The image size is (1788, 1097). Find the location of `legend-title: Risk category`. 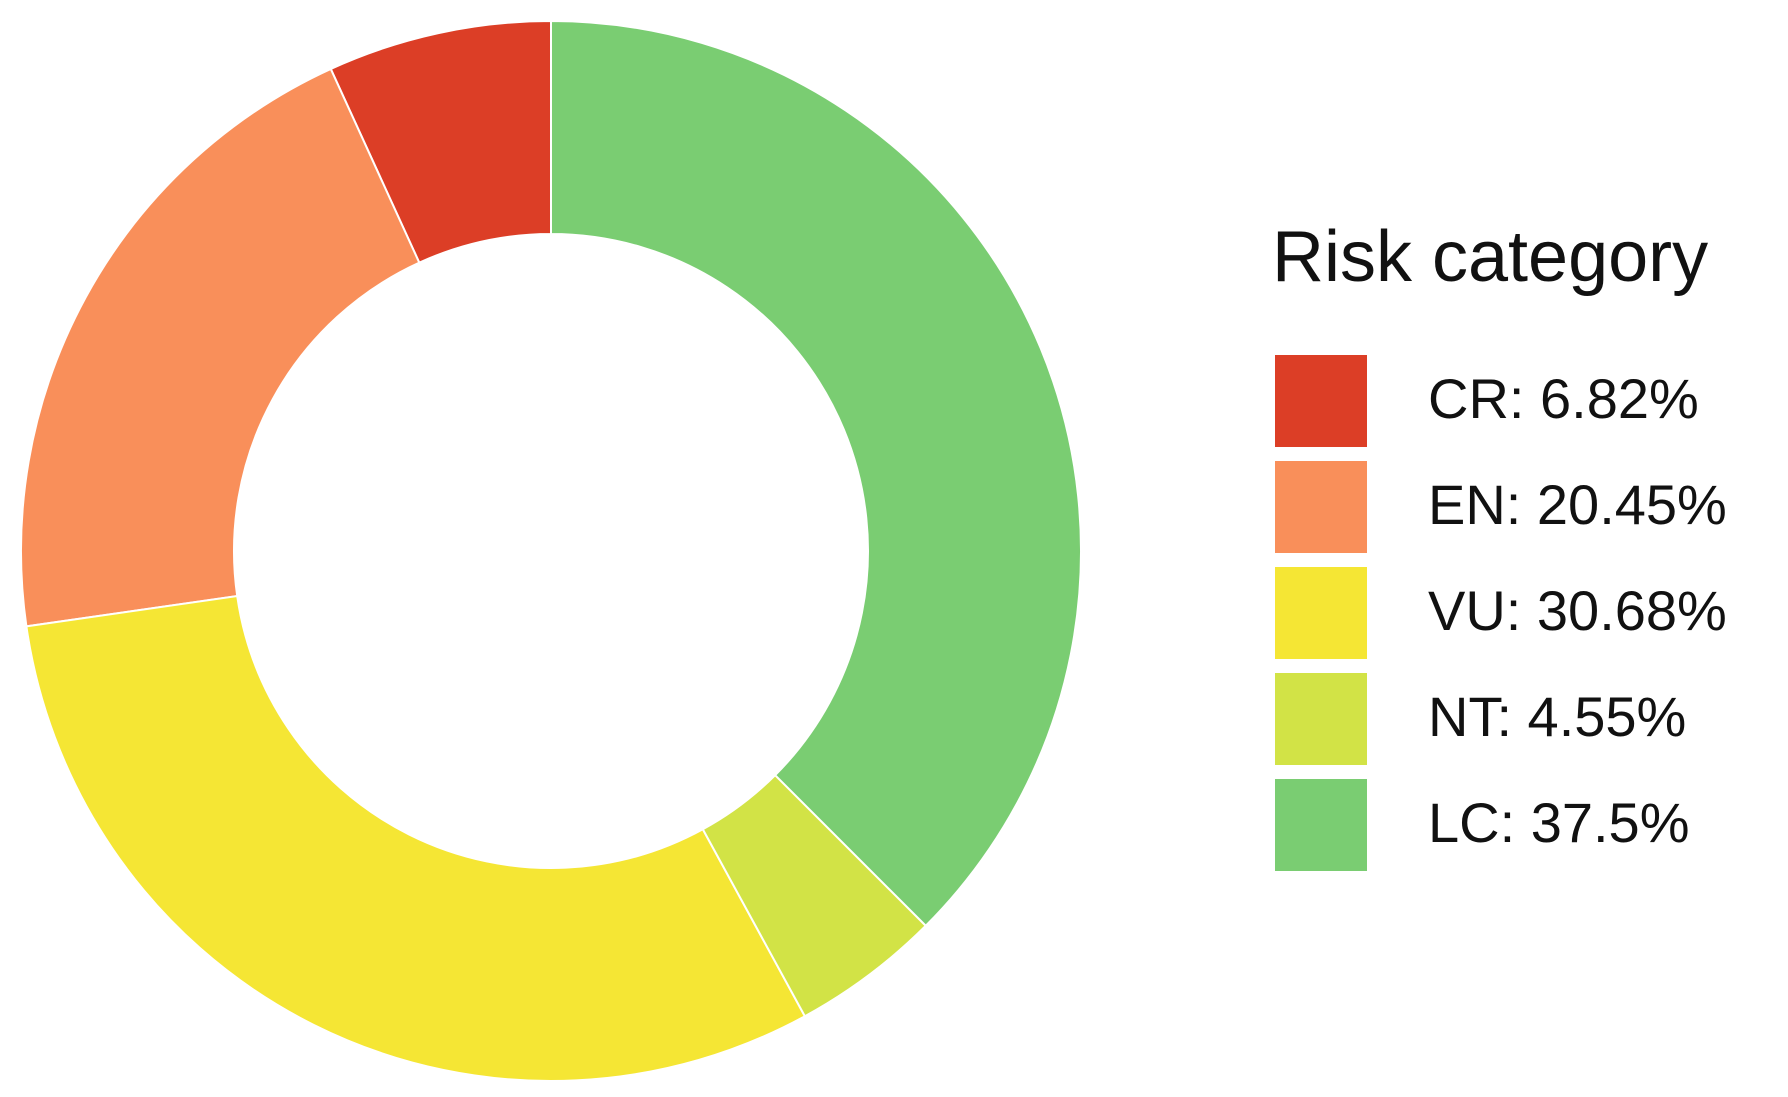

legend-title: Risk category is located at coordinates (1490, 257).